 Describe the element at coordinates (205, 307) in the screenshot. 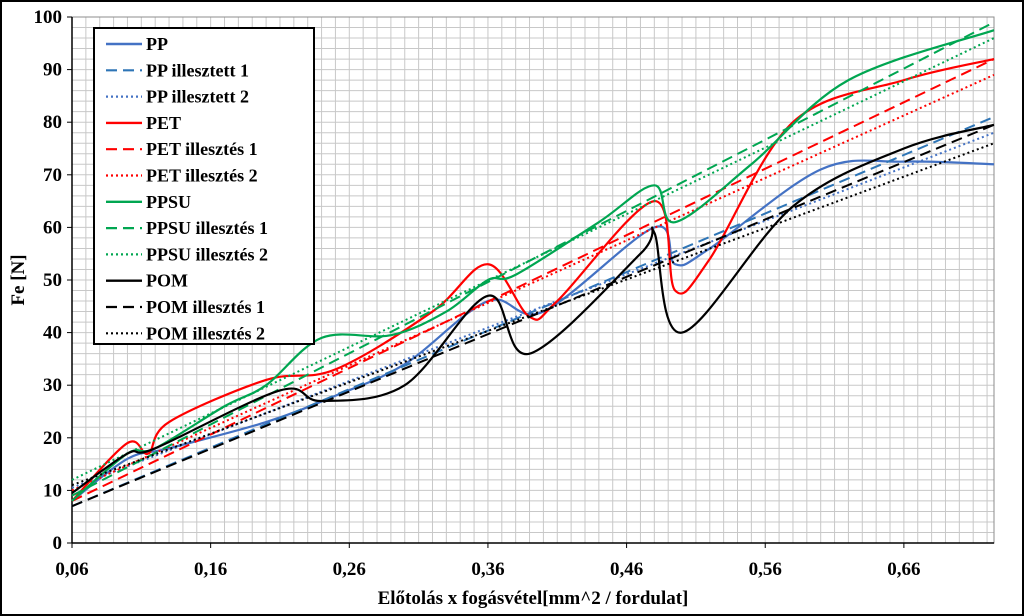

I see `legend-label: POM illesztés 1` at that location.